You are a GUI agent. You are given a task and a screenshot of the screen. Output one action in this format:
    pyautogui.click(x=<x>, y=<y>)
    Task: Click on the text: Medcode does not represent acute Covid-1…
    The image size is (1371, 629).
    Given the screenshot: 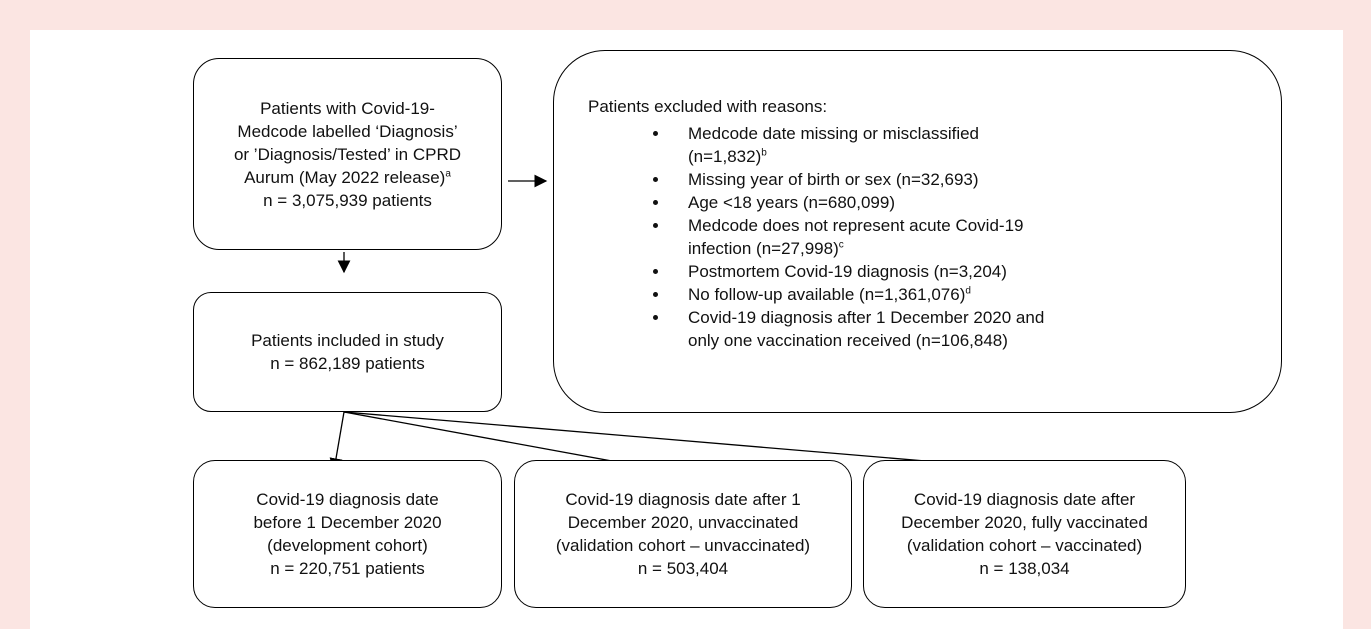 What is the action you would take?
    pyautogui.click(x=856, y=225)
    